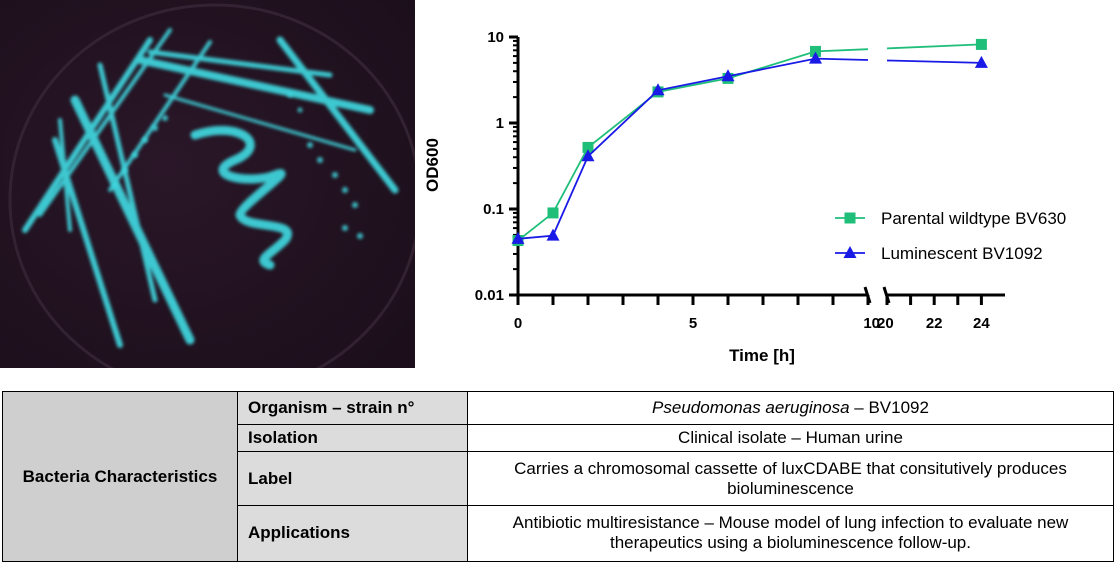 The image size is (1118, 564). Describe the element at coordinates (973, 218) in the screenshot. I see `legend-label: Parental wildtype BV630` at that location.